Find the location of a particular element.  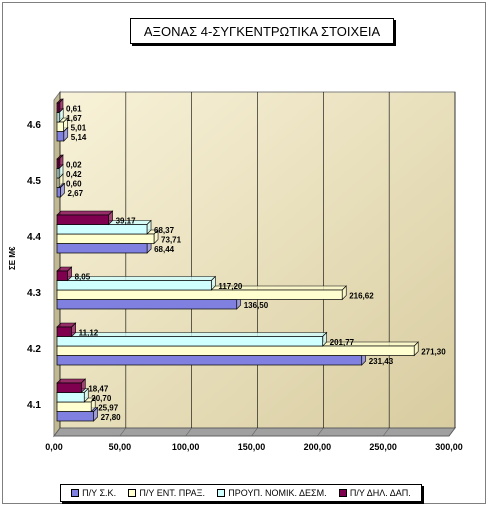

legend-item: ΠΡΟΥΠ. ΝΟΜΙΚ. ΔΕΣΜ. is located at coordinates (272, 493).